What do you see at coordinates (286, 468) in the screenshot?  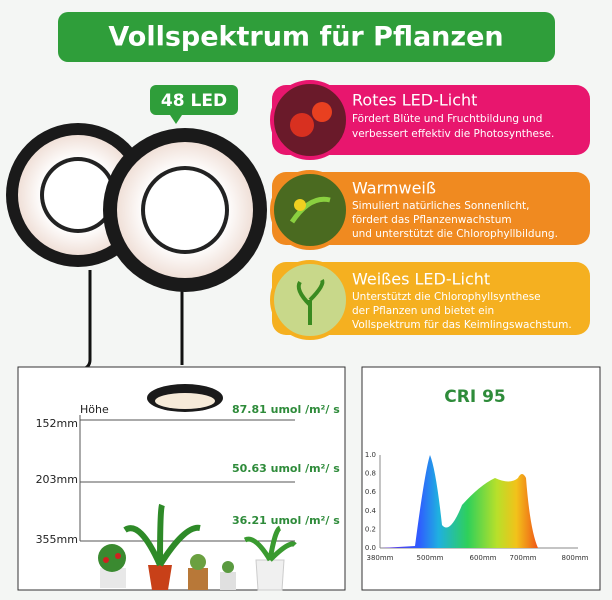 I see `intensity: 50.63 umol /m²/ s` at bounding box center [286, 468].